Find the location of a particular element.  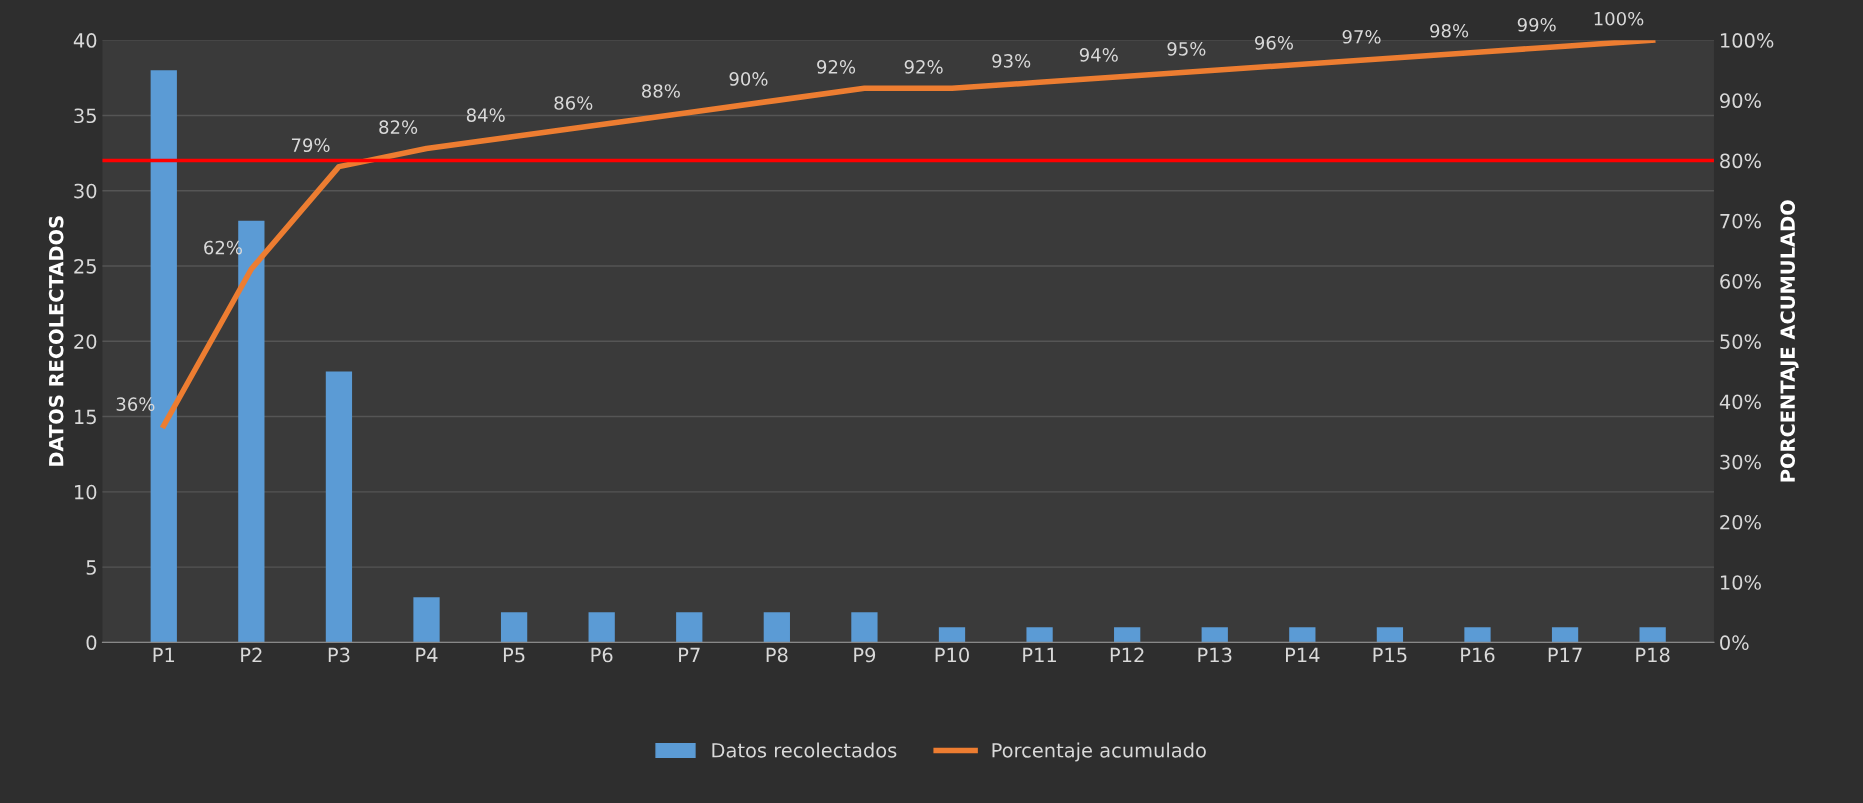

x-tick-label: P8 is located at coordinates (777, 655).